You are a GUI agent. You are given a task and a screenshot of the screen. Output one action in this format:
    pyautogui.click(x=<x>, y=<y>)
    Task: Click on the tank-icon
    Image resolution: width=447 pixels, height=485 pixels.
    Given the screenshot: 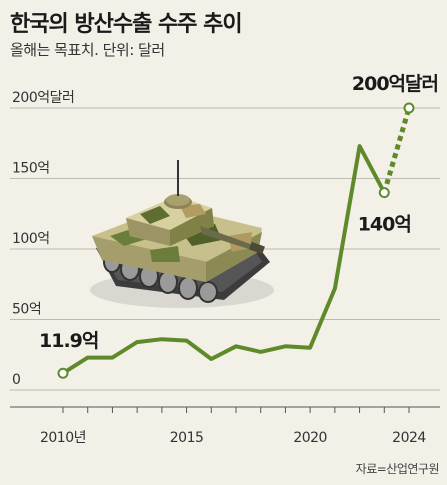 What is the action you would take?
    pyautogui.click(x=182, y=234)
    